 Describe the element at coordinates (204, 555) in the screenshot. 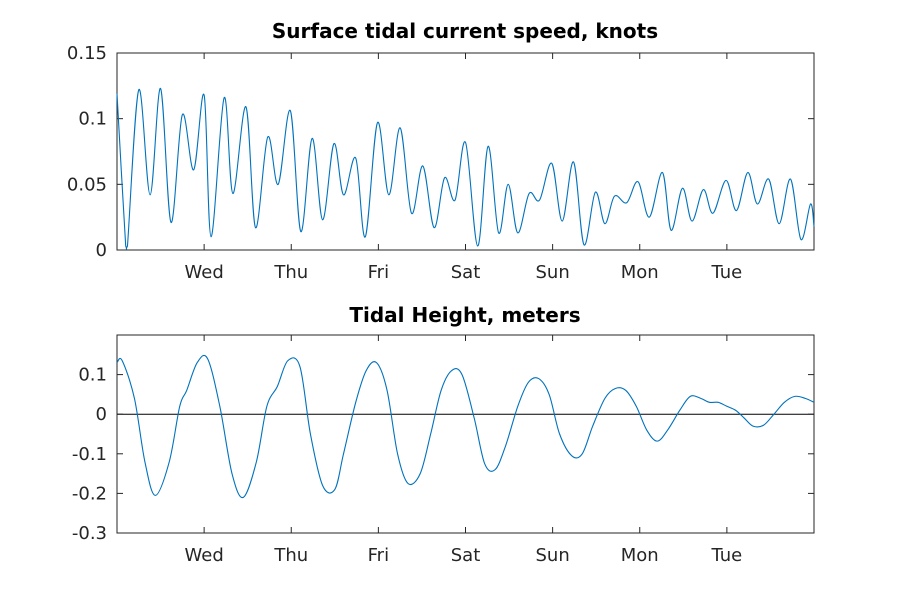

I see `tidal-height-xtick-label: Wed` at that location.